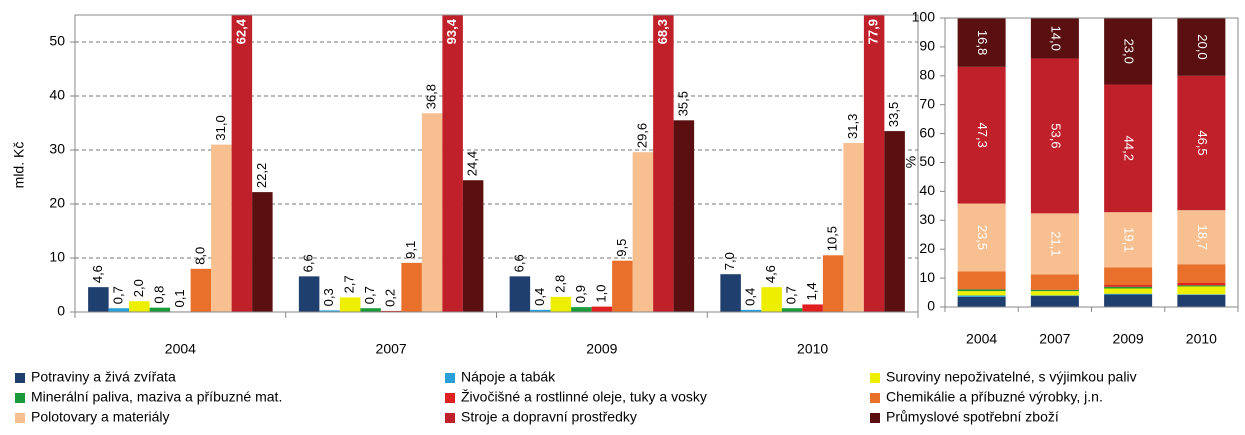  I want to click on y-tick-label: 10, so click(927, 277).